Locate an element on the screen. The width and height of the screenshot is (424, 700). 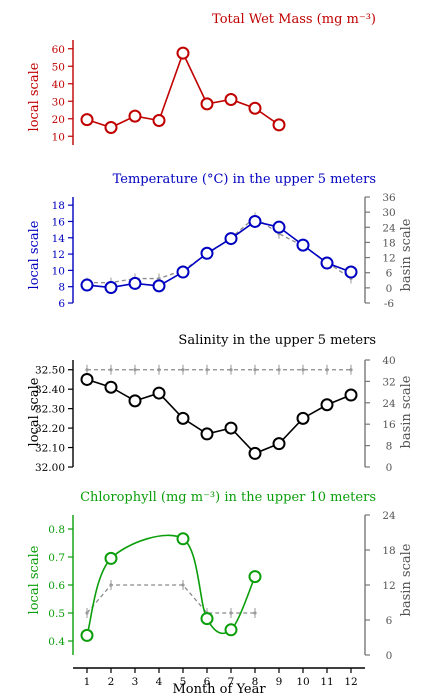
x-tick-label: 12 is located at coordinates (350, 682).